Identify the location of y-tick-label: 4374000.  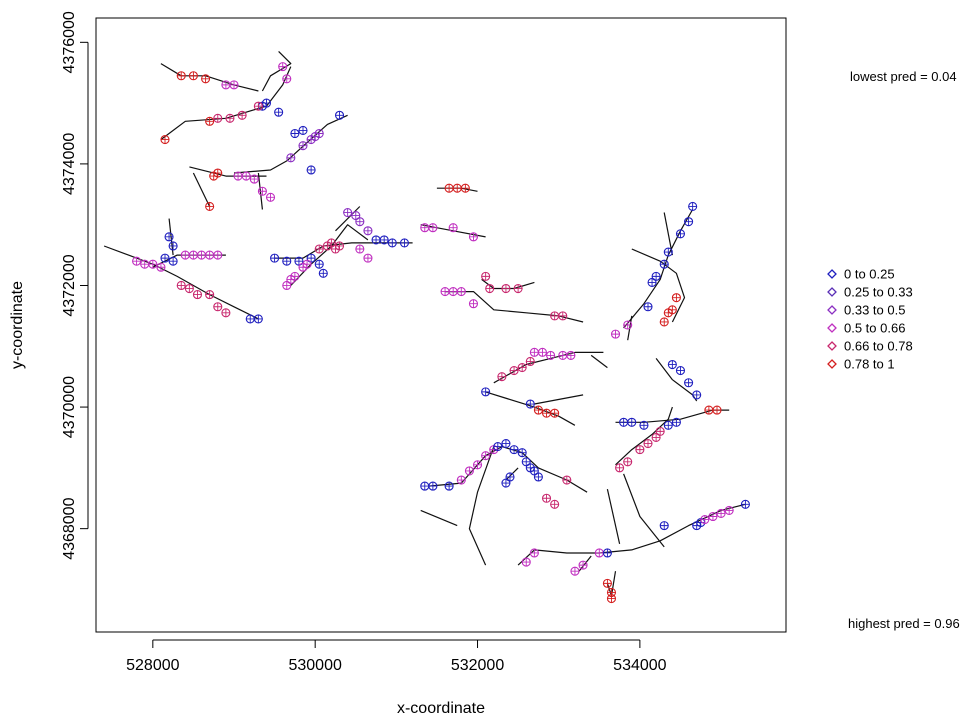
(69, 164).